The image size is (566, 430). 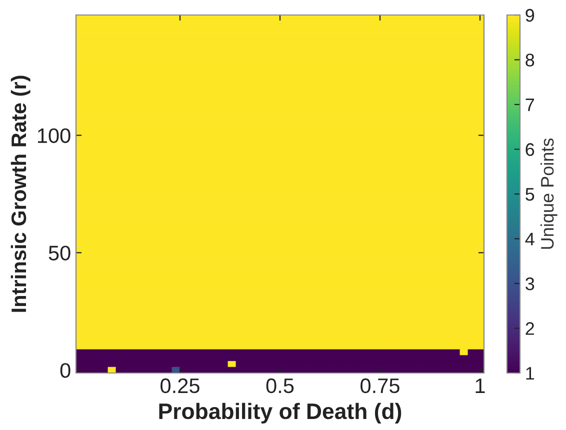 I want to click on color-bar-label: 8, so click(x=530, y=60).